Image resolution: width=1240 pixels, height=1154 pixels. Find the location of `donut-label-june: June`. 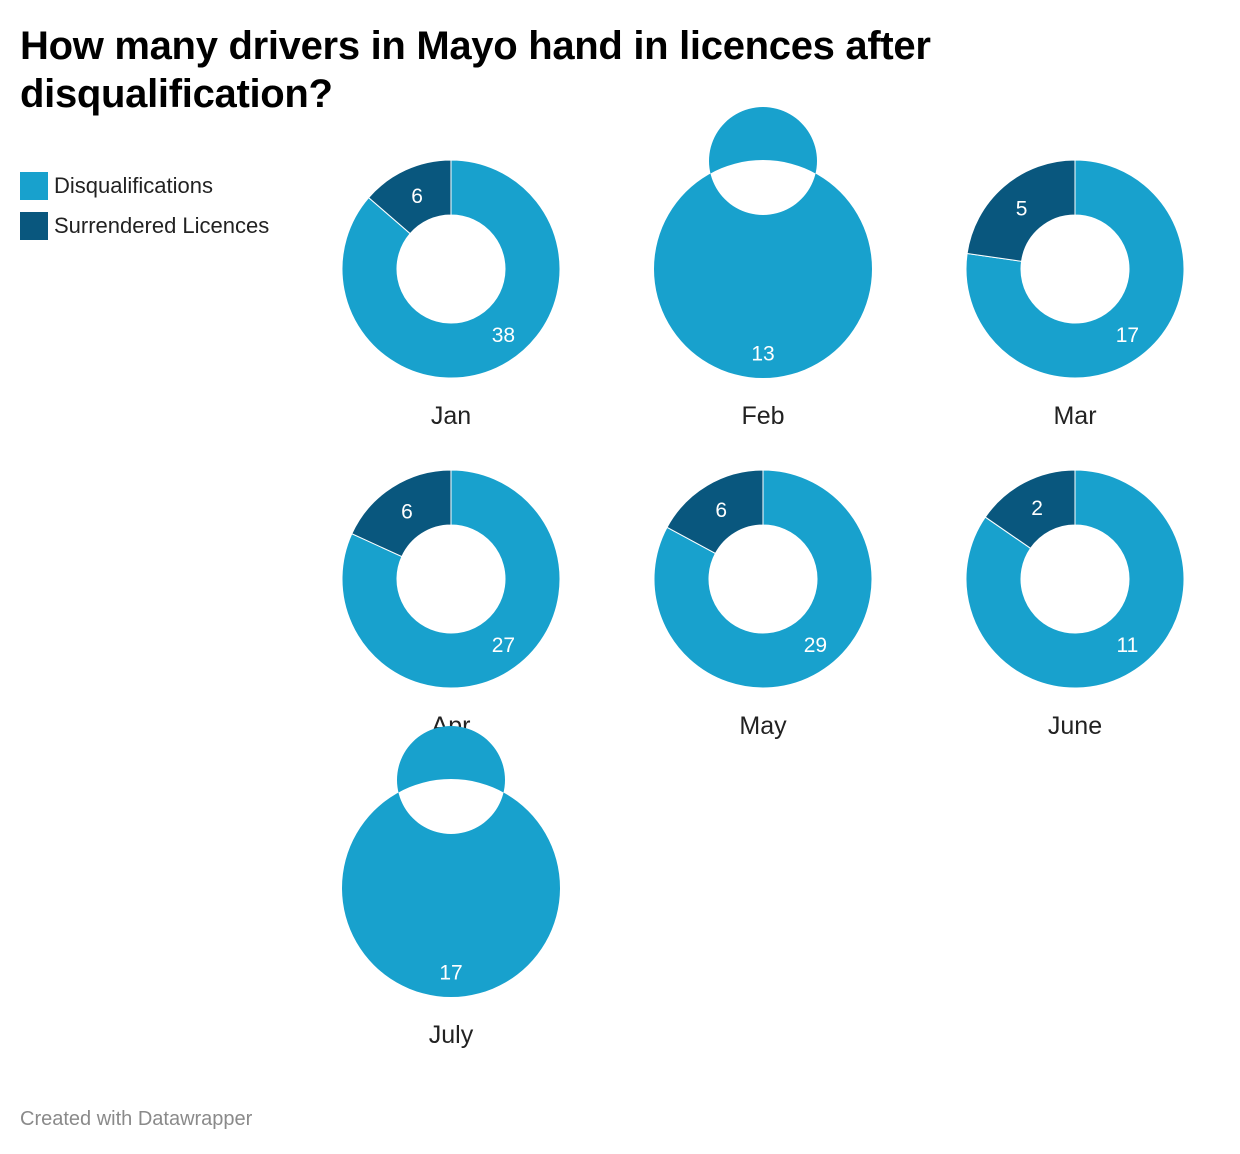

donut-label-june: June is located at coordinates (1075, 726).